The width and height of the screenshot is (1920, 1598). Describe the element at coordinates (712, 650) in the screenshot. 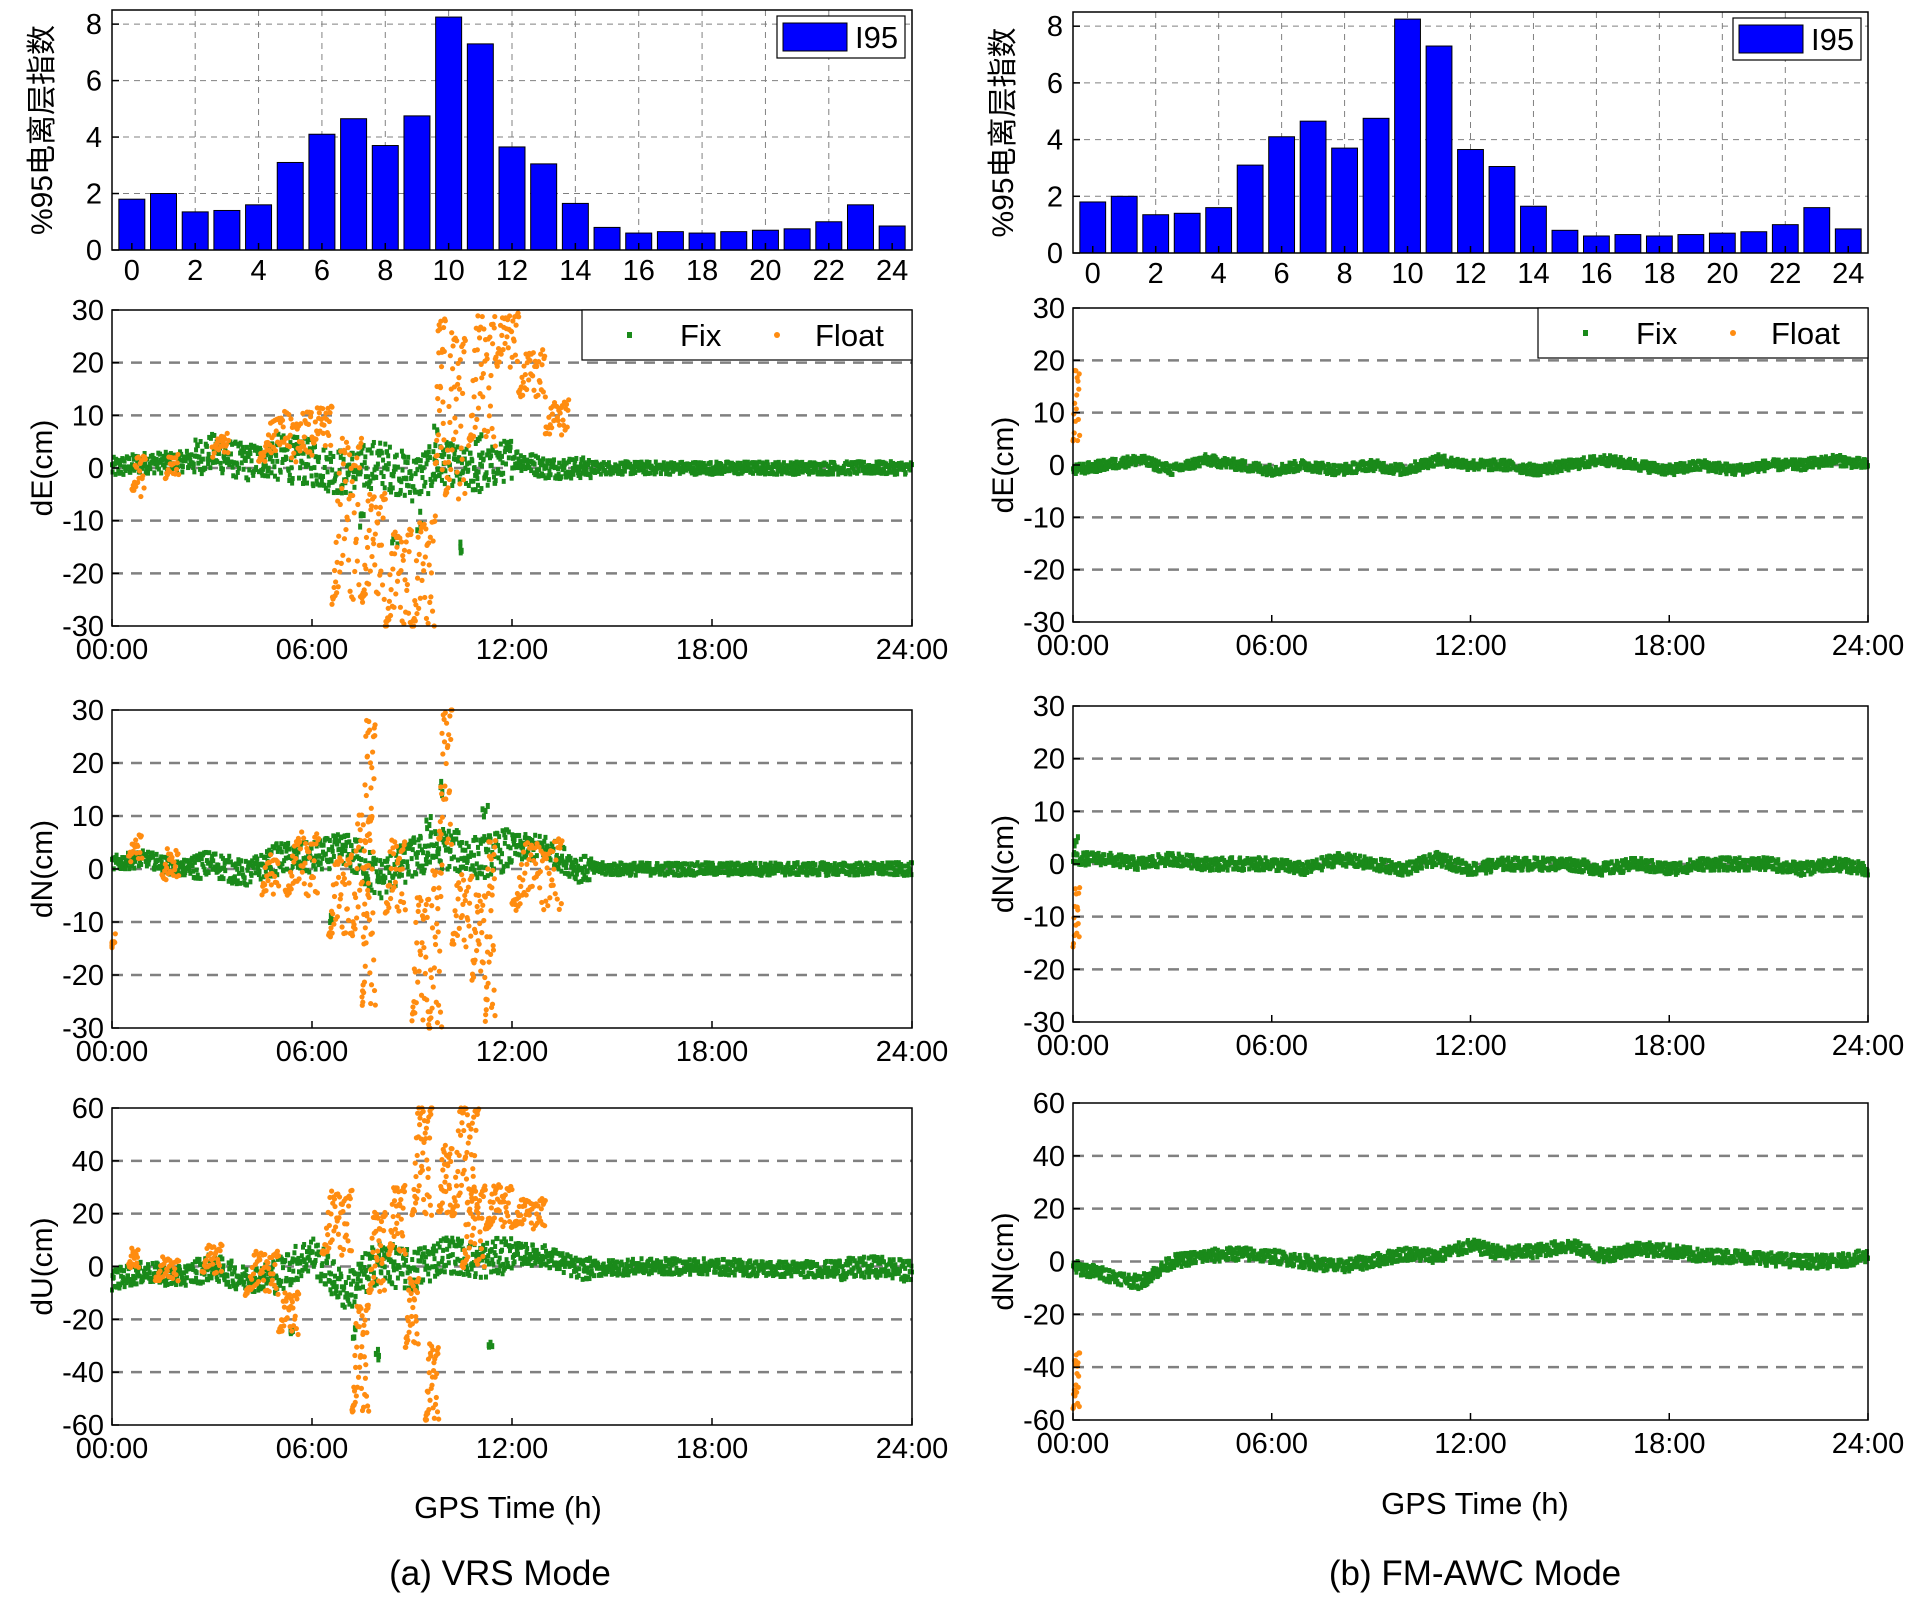

I see `x-tick-label: 18:00` at that location.